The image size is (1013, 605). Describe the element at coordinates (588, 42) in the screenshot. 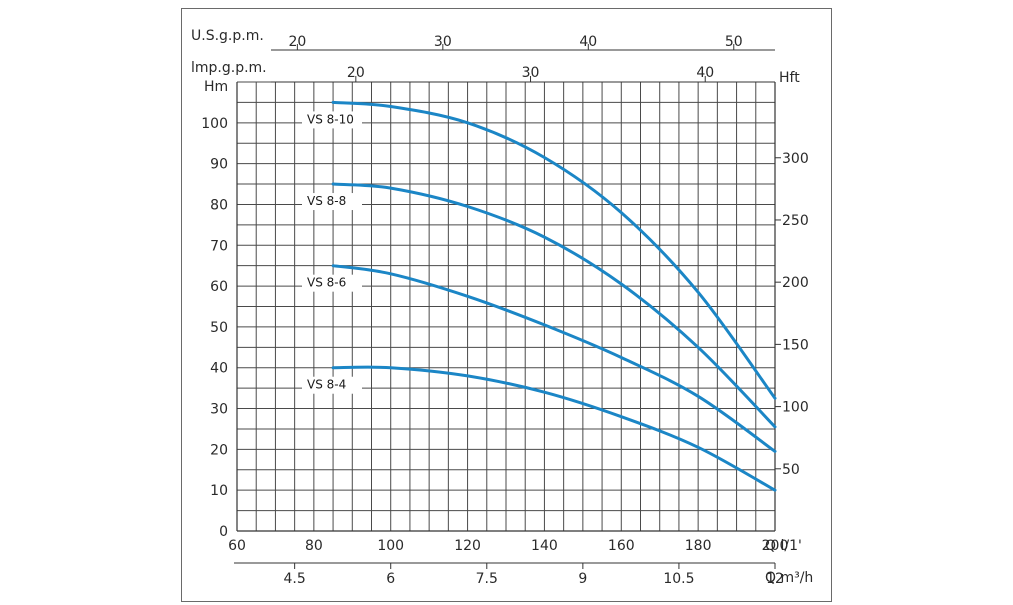

I see `usgpm-tick-label: 40` at that location.